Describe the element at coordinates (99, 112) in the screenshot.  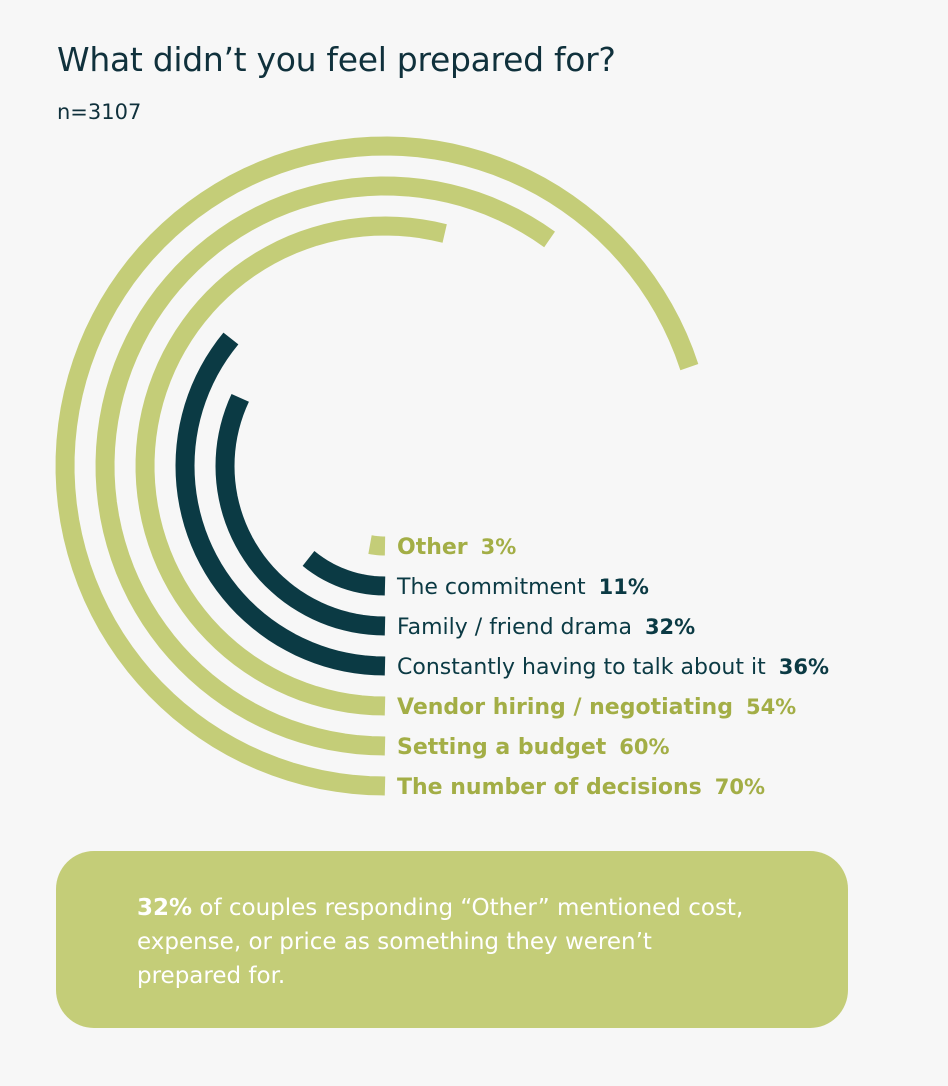
I see `sample-size: n=3107` at that location.